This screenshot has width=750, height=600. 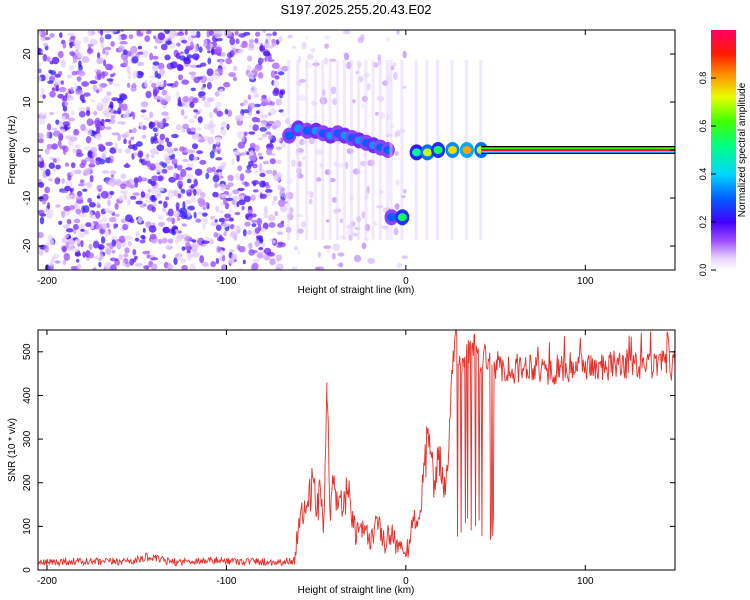 I want to click on y-tick-label: 0, so click(x=27, y=570).